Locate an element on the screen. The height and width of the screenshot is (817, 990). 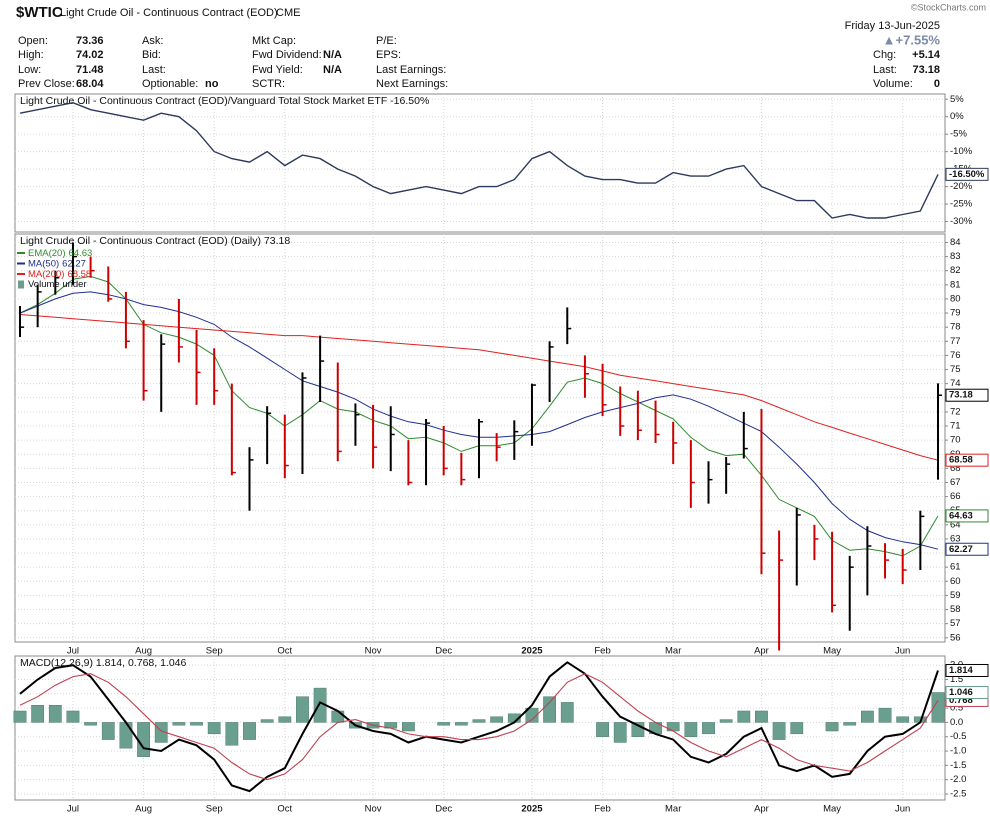
y-tick-label: 80 is located at coordinates (955, 298).